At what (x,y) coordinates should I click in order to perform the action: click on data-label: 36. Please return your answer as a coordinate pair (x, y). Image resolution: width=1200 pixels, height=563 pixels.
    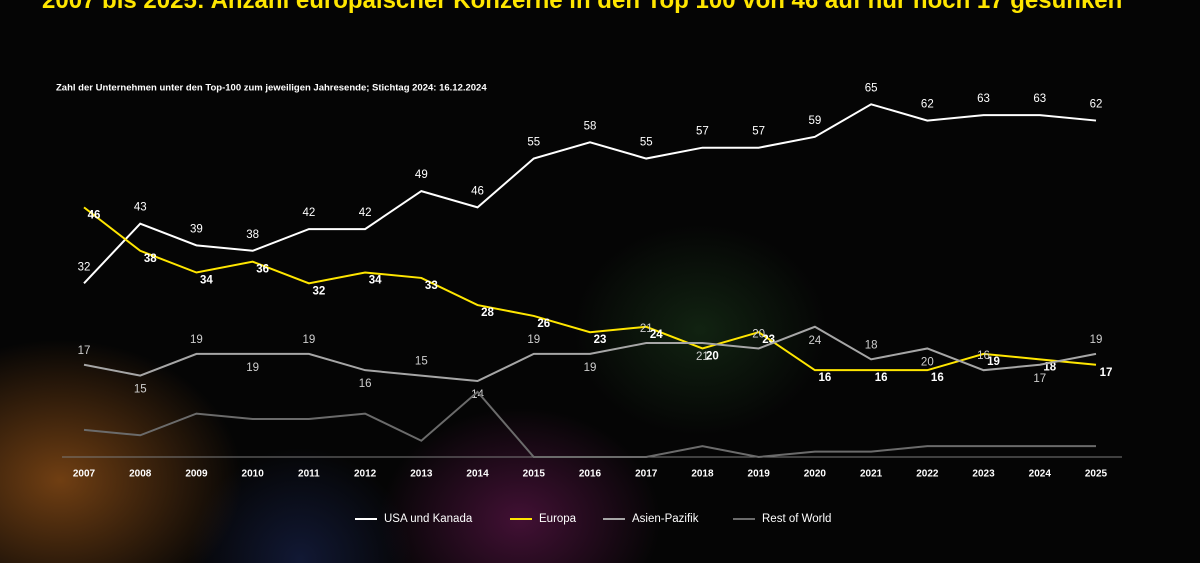
    Looking at the image, I should click on (262, 270).